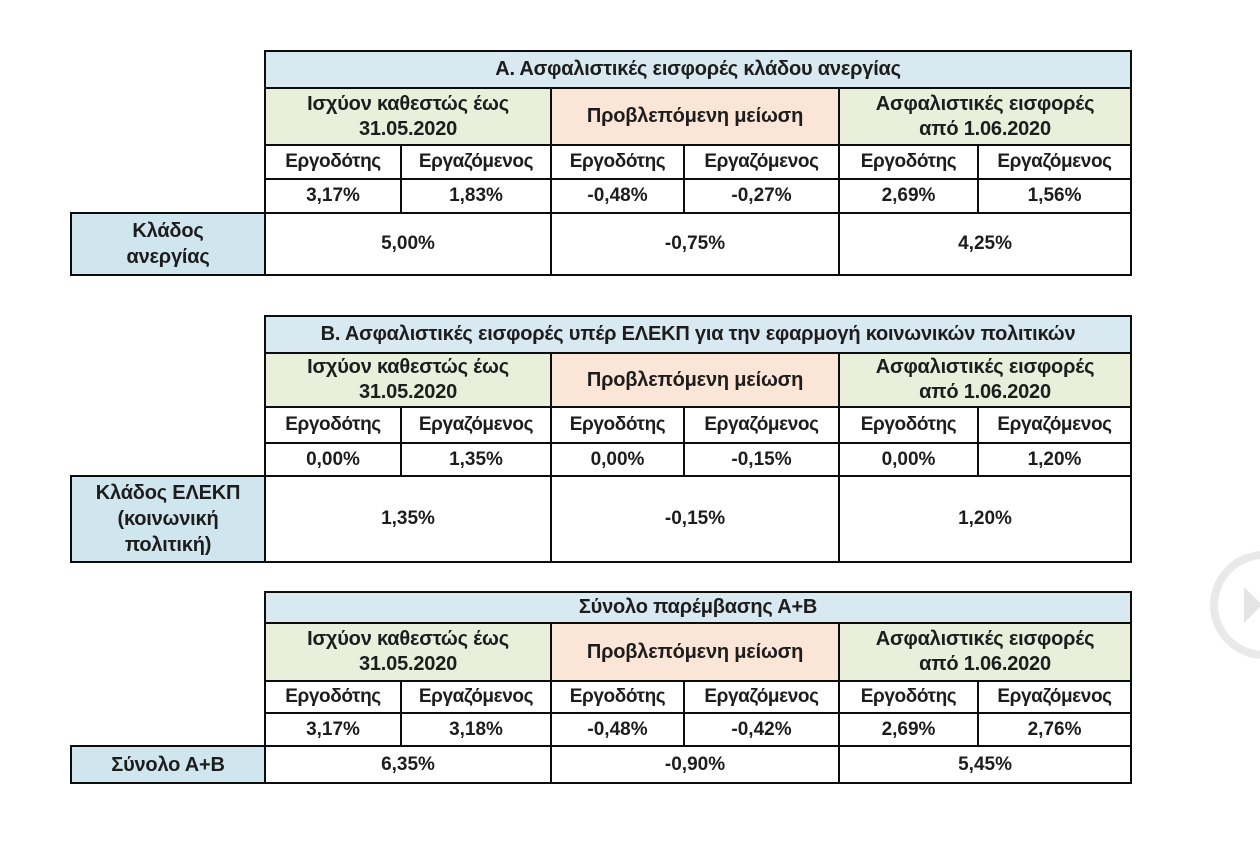 This screenshot has height=863, width=1260. Describe the element at coordinates (761, 459) in the screenshot. I see `value-cell: -0,15%` at that location.